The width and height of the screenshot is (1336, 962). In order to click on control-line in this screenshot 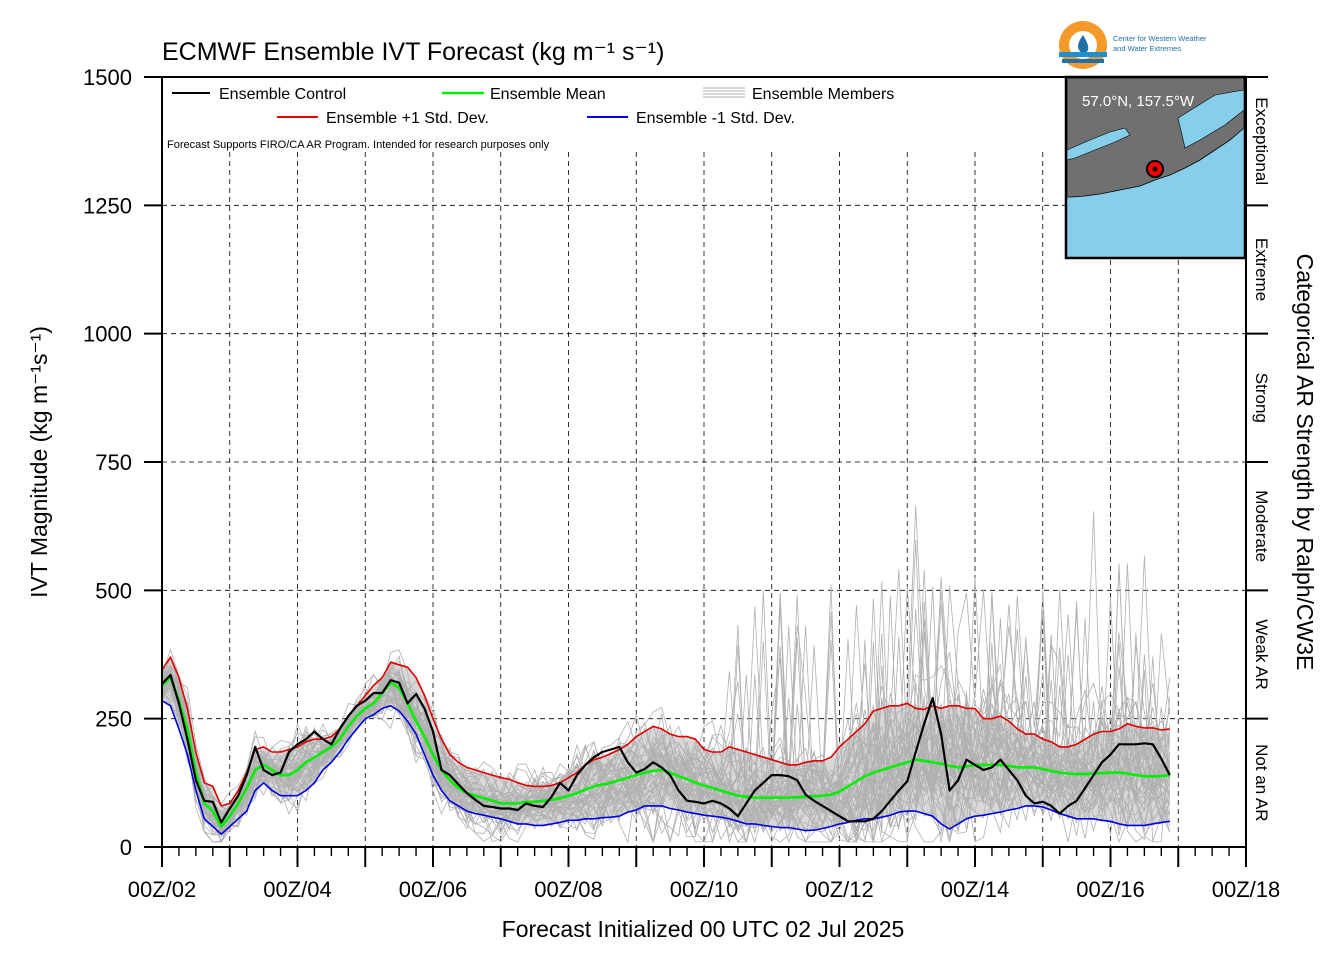, I will do `click(666, 748)`.